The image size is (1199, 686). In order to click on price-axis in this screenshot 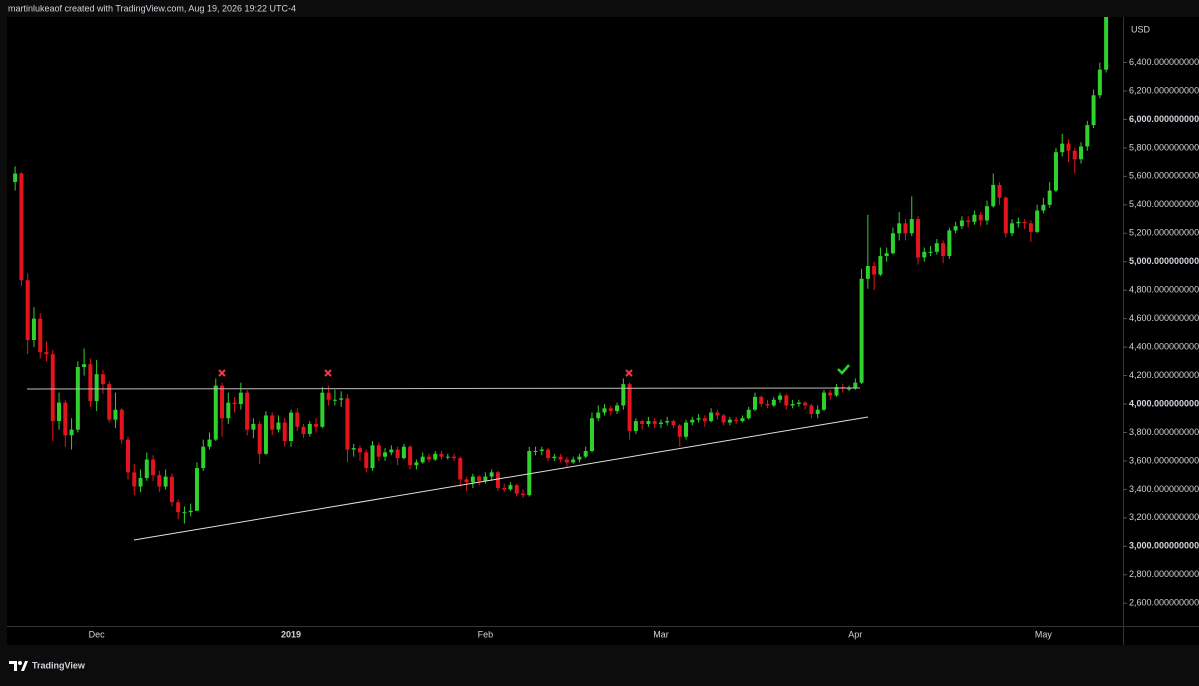, I will do `click(1161, 331)`.